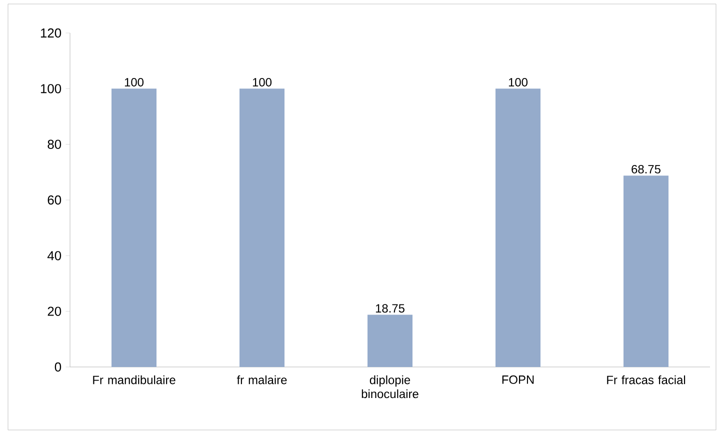 The width and height of the screenshot is (718, 434). What do you see at coordinates (646, 169) in the screenshot?
I see `data-label: 68.75` at bounding box center [646, 169].